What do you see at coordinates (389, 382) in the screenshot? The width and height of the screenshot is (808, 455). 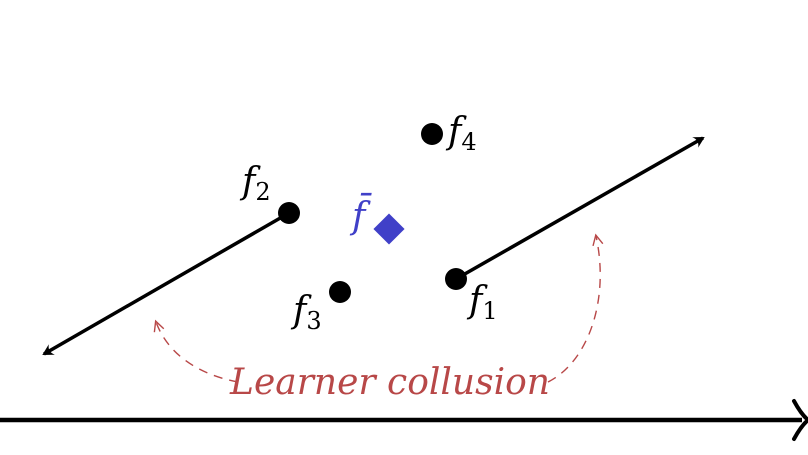 I see `collusion-label: Learner collusion` at bounding box center [389, 382].